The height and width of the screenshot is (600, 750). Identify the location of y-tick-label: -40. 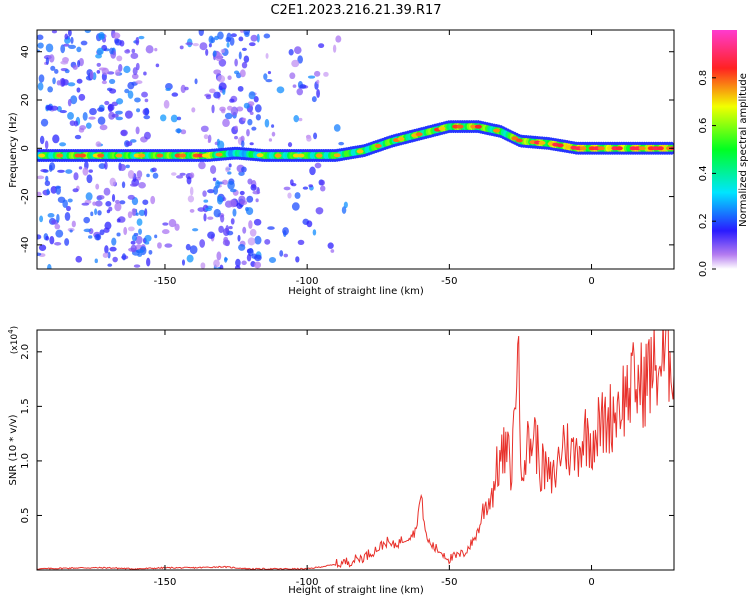
(25, 245).